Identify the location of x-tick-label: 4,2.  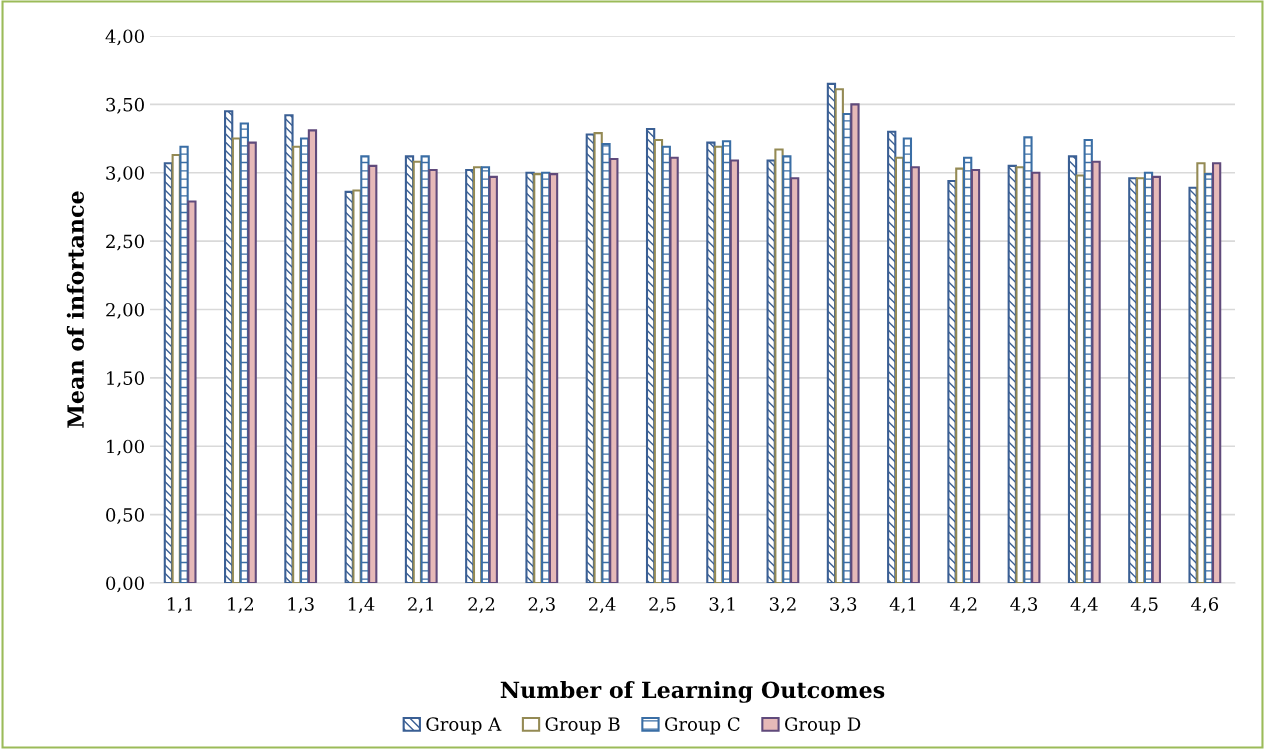
(963, 605).